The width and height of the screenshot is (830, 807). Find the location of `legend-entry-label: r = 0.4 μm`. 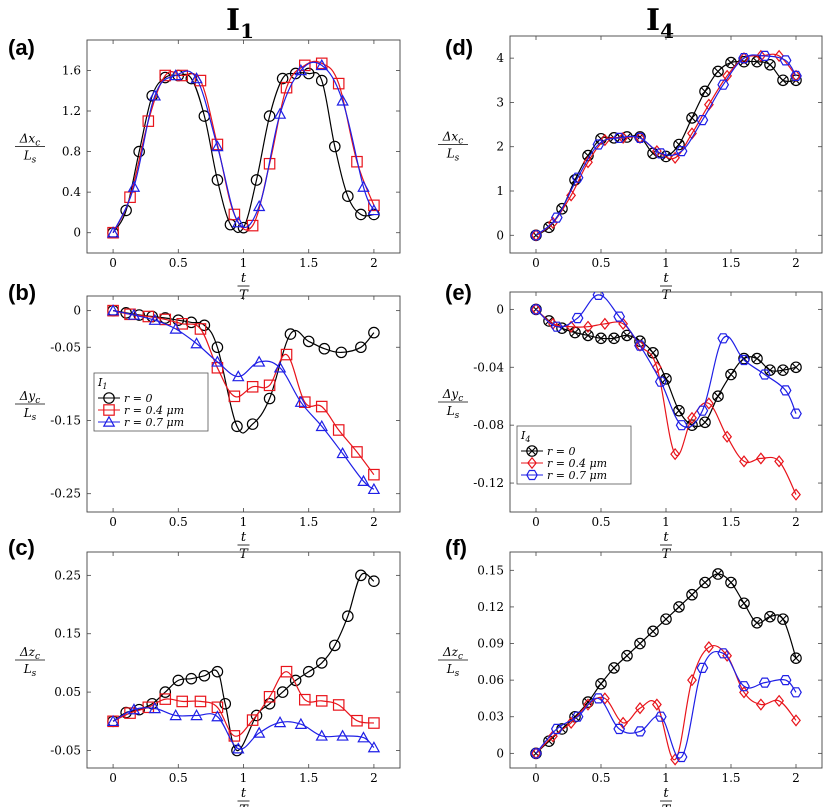

legend-entry-label: r = 0.4 μm is located at coordinates (577, 463).